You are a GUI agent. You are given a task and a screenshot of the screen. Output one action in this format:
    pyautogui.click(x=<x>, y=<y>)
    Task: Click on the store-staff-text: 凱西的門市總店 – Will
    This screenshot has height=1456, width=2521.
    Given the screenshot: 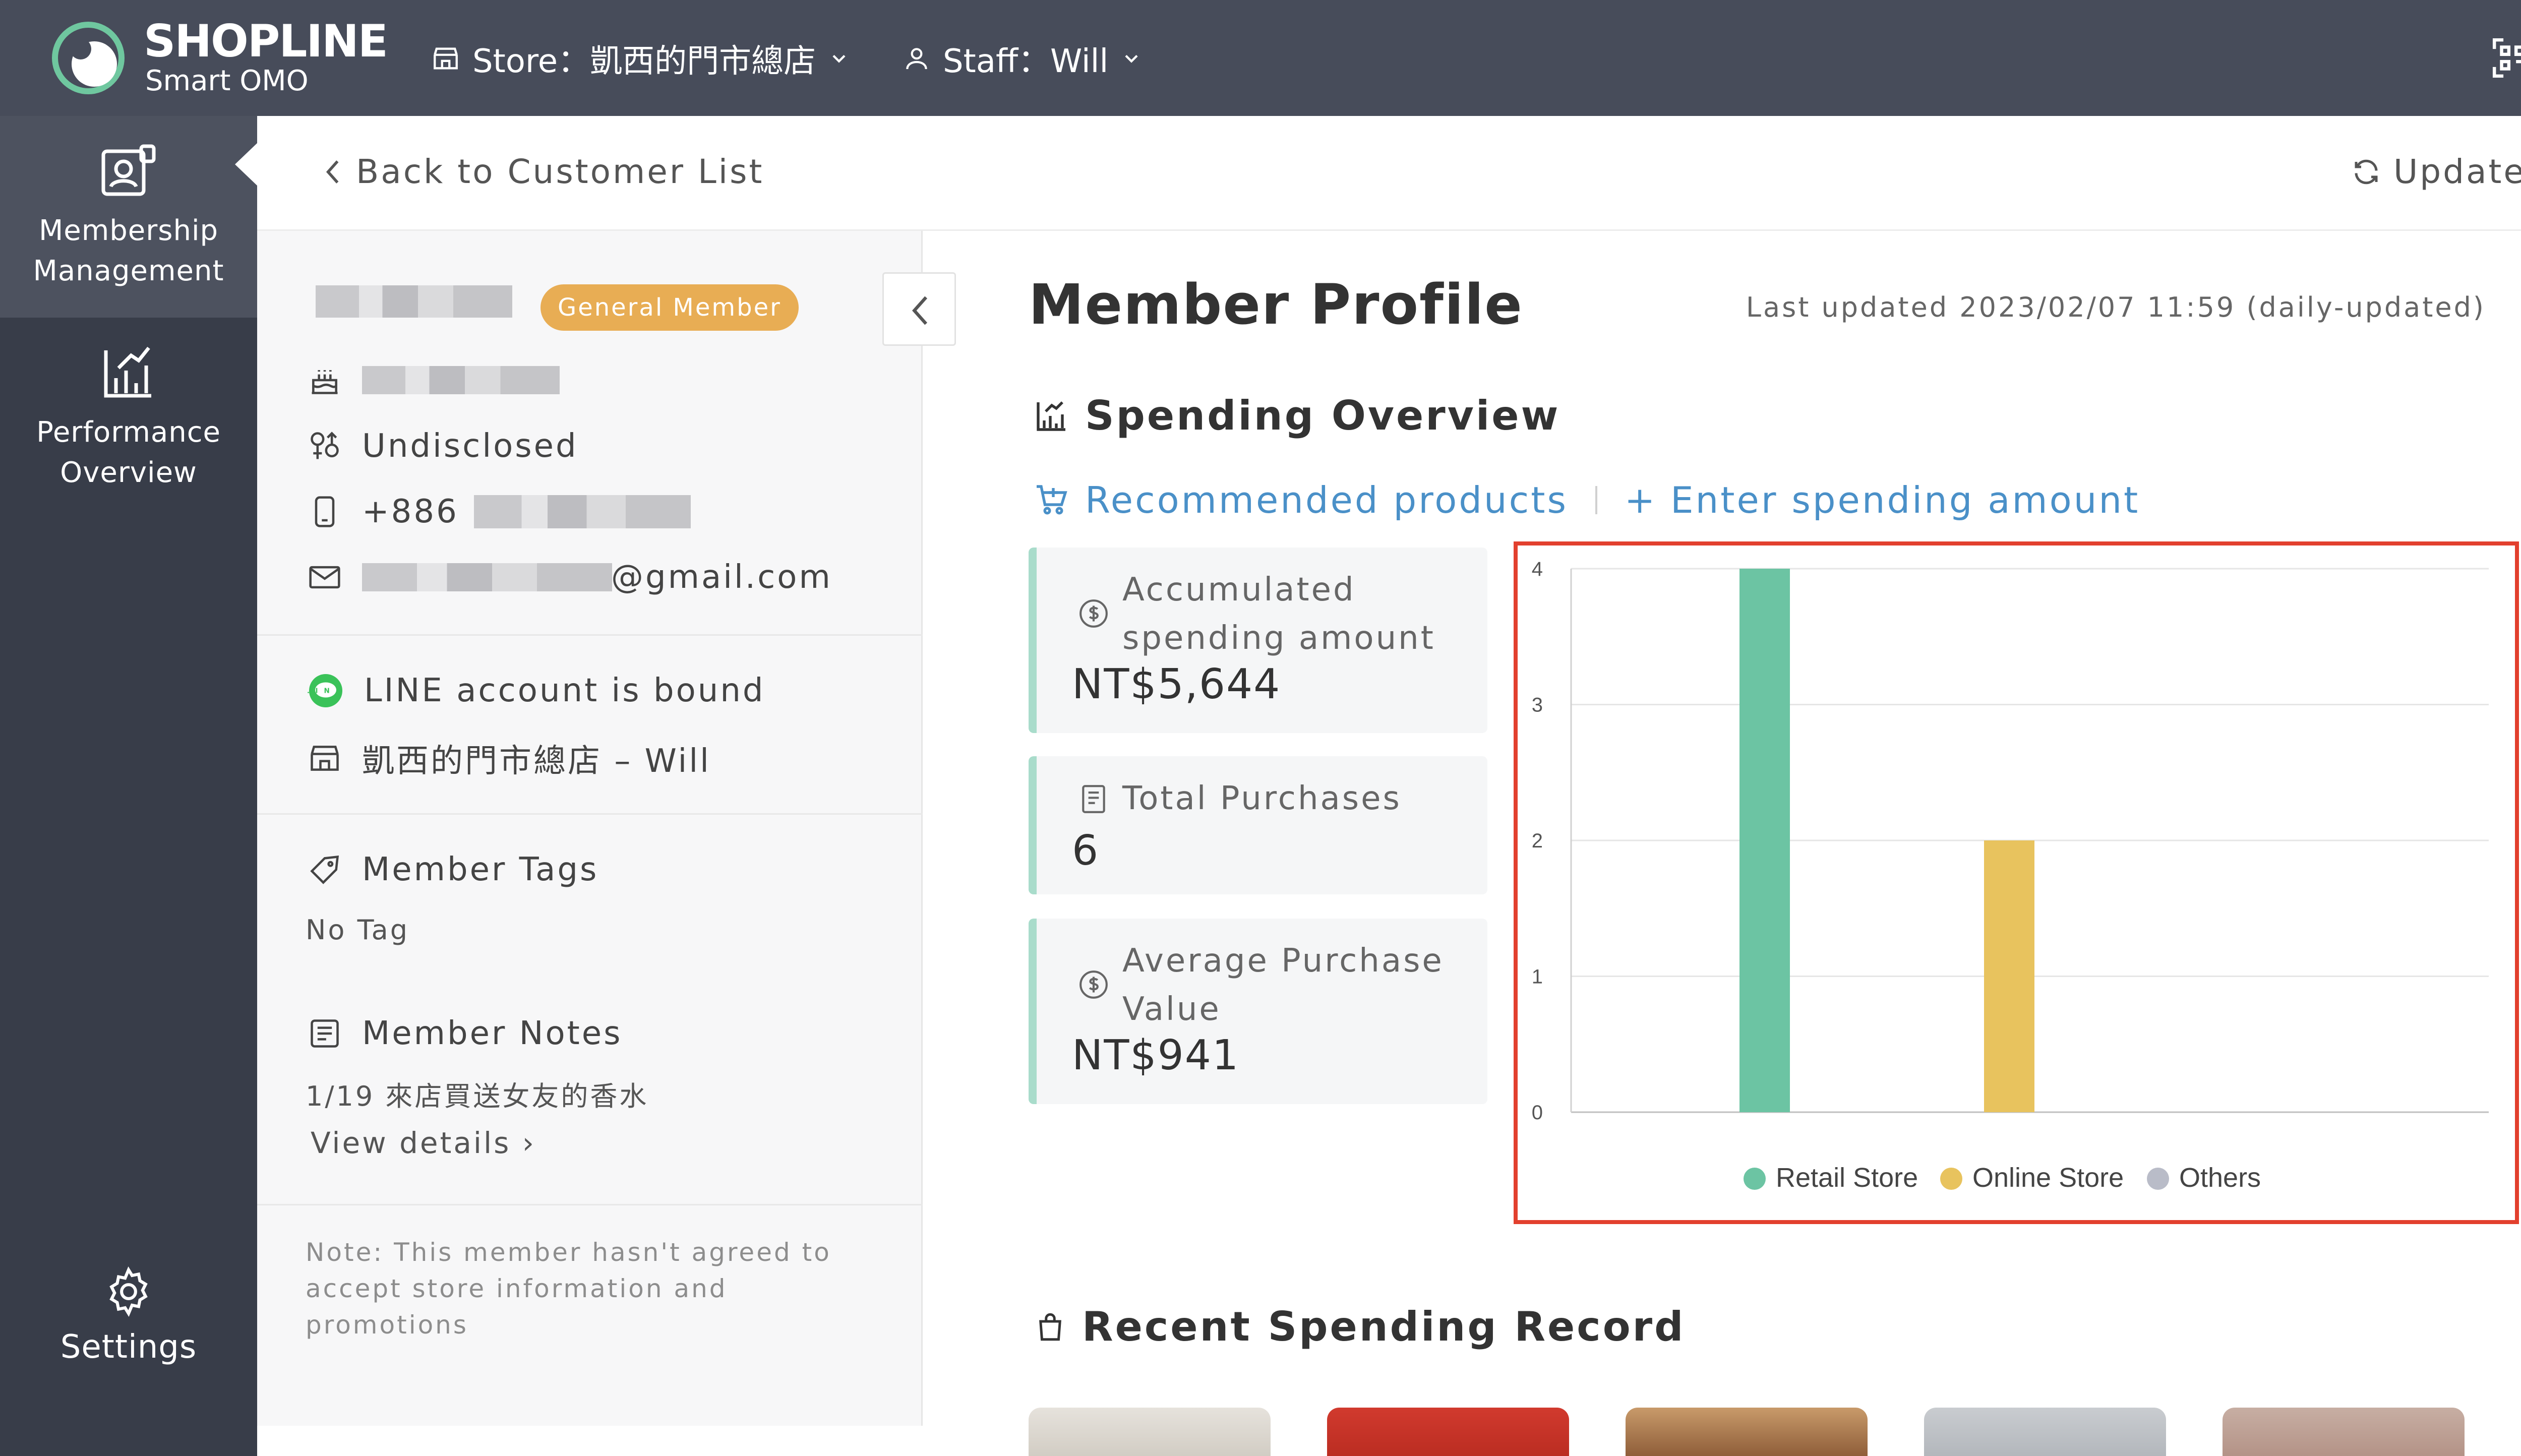 What is the action you would take?
    pyautogui.click(x=536, y=761)
    